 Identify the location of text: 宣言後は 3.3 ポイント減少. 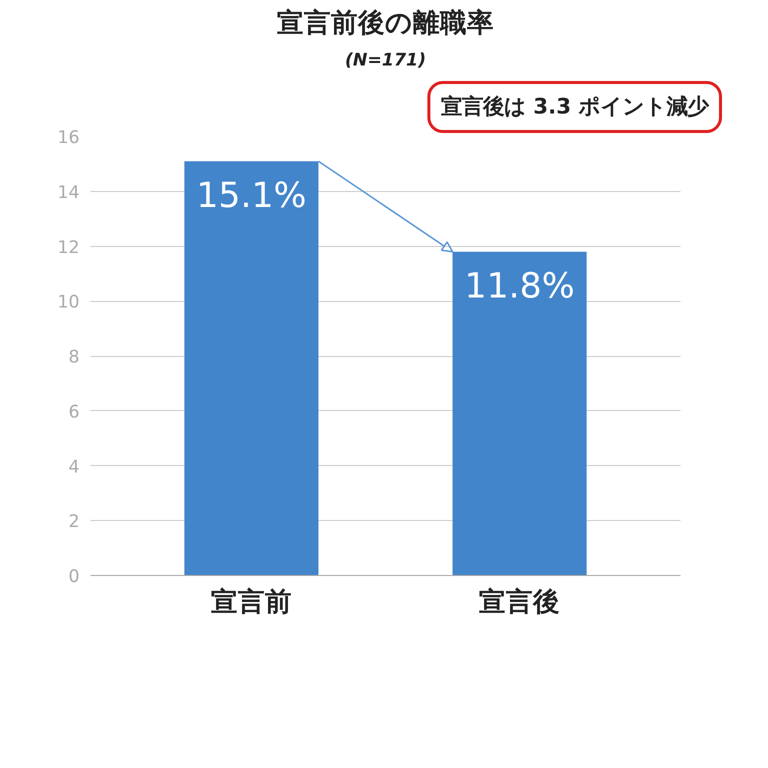
(575, 107).